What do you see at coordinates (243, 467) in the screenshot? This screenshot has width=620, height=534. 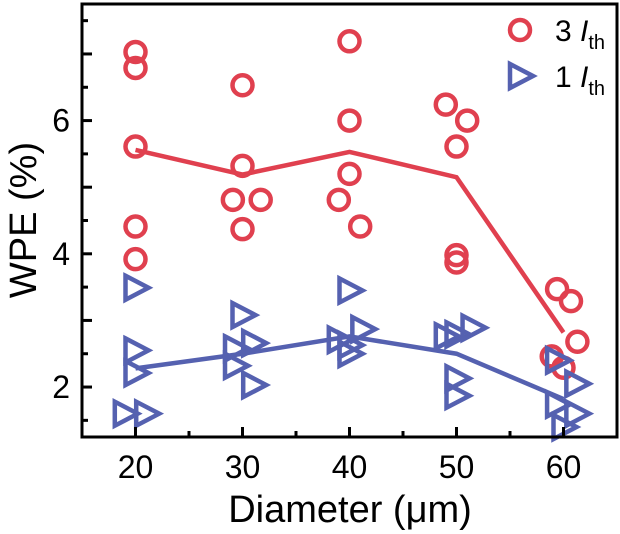 I see `x-tick-label: 30` at bounding box center [243, 467].